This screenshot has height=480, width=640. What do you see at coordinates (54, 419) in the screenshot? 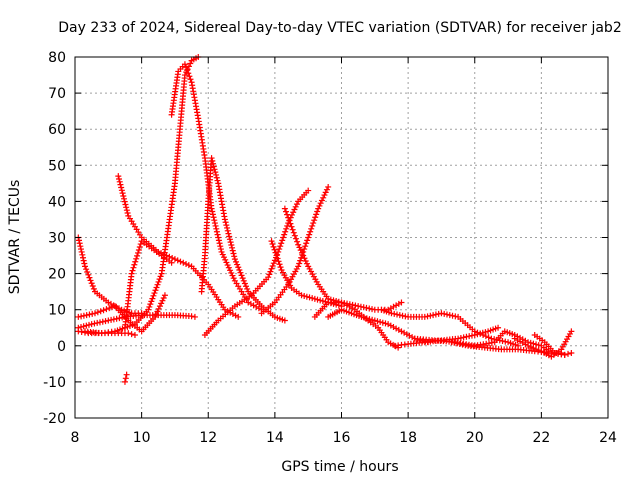
I see `y-tick-label: -20` at bounding box center [54, 419].